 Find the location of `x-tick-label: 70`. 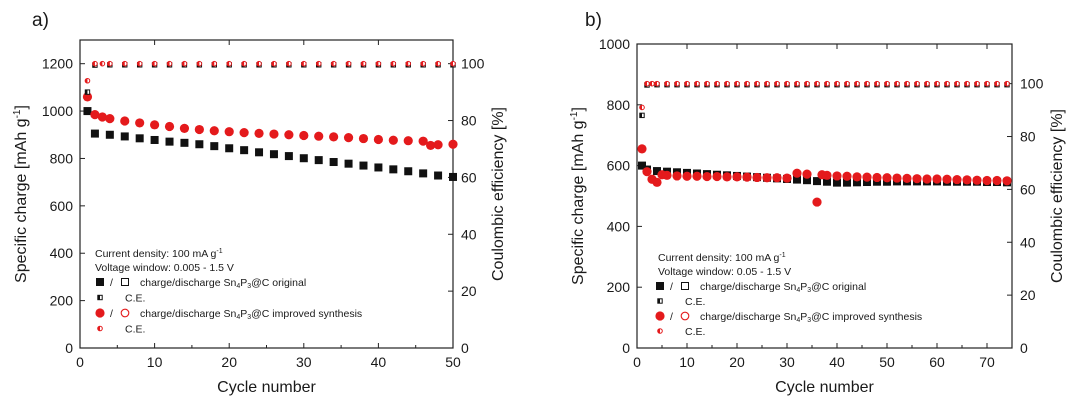

x-tick-label: 70 is located at coordinates (987, 362).